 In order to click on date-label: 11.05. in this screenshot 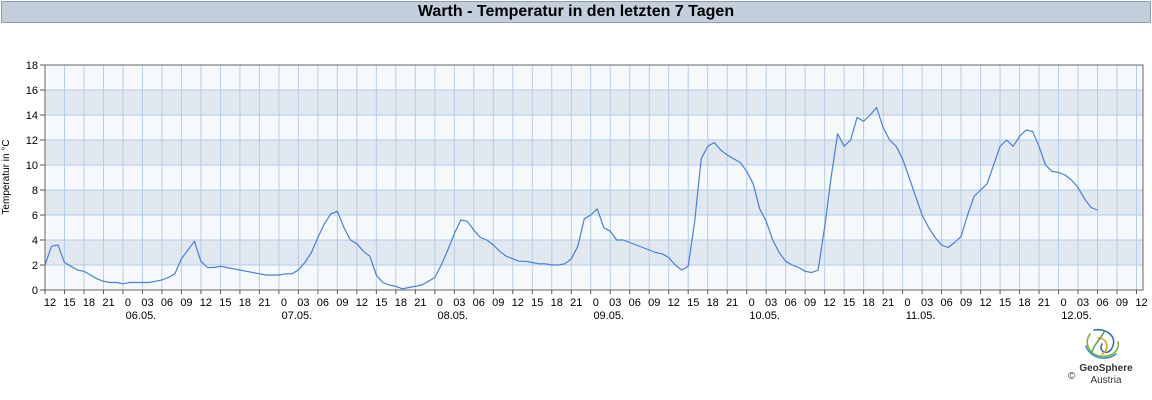, I will do `click(921, 316)`.